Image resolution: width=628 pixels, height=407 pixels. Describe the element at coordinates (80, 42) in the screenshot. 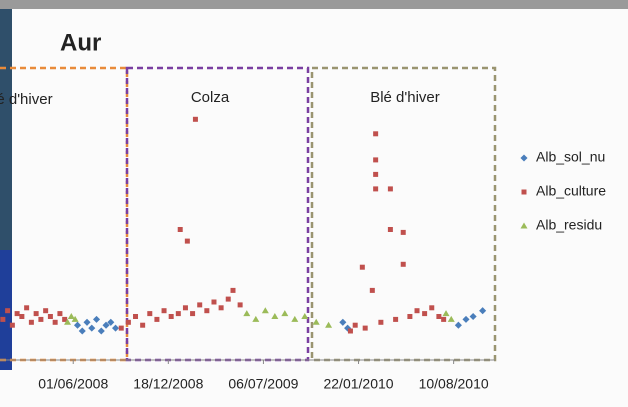

I see `chart-title: Aur` at that location.